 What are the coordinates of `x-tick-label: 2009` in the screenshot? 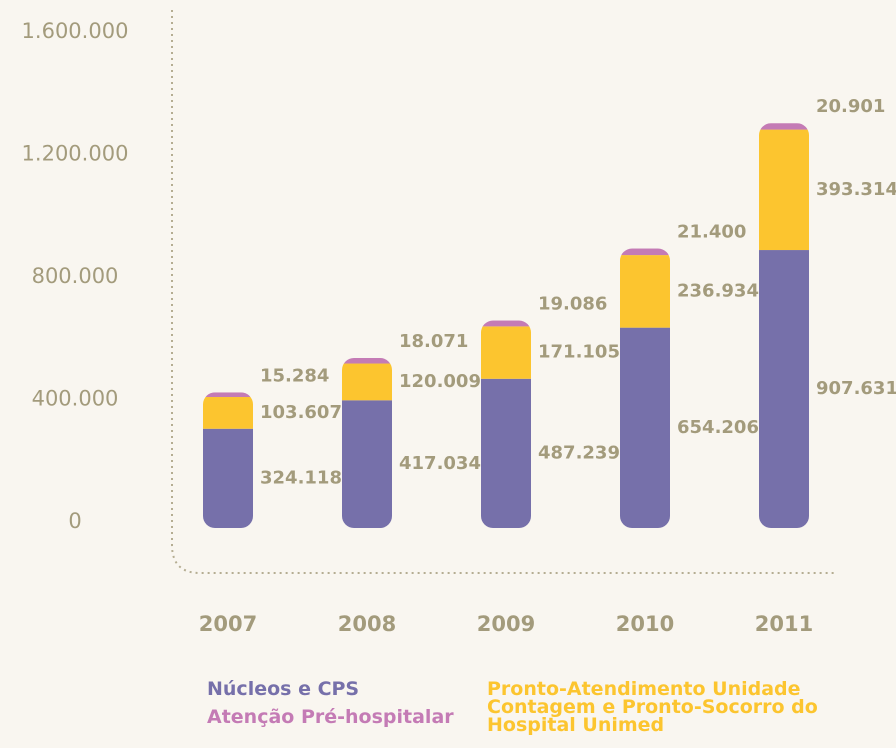 It's located at (506, 624).